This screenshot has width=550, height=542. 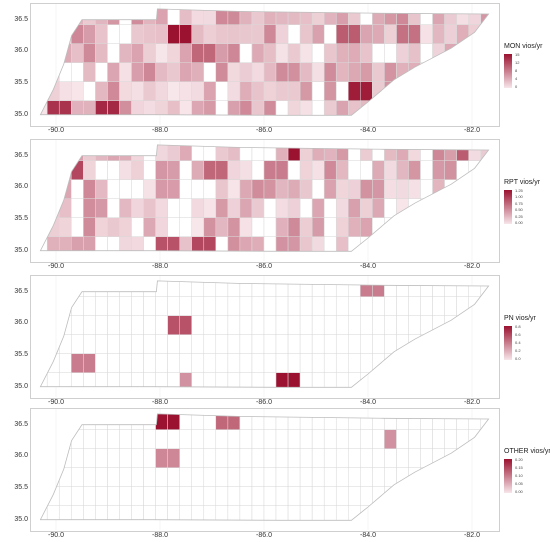 What do you see at coordinates (518, 334) in the screenshot?
I see `legend-tick-label: 0.6` at bounding box center [518, 334].